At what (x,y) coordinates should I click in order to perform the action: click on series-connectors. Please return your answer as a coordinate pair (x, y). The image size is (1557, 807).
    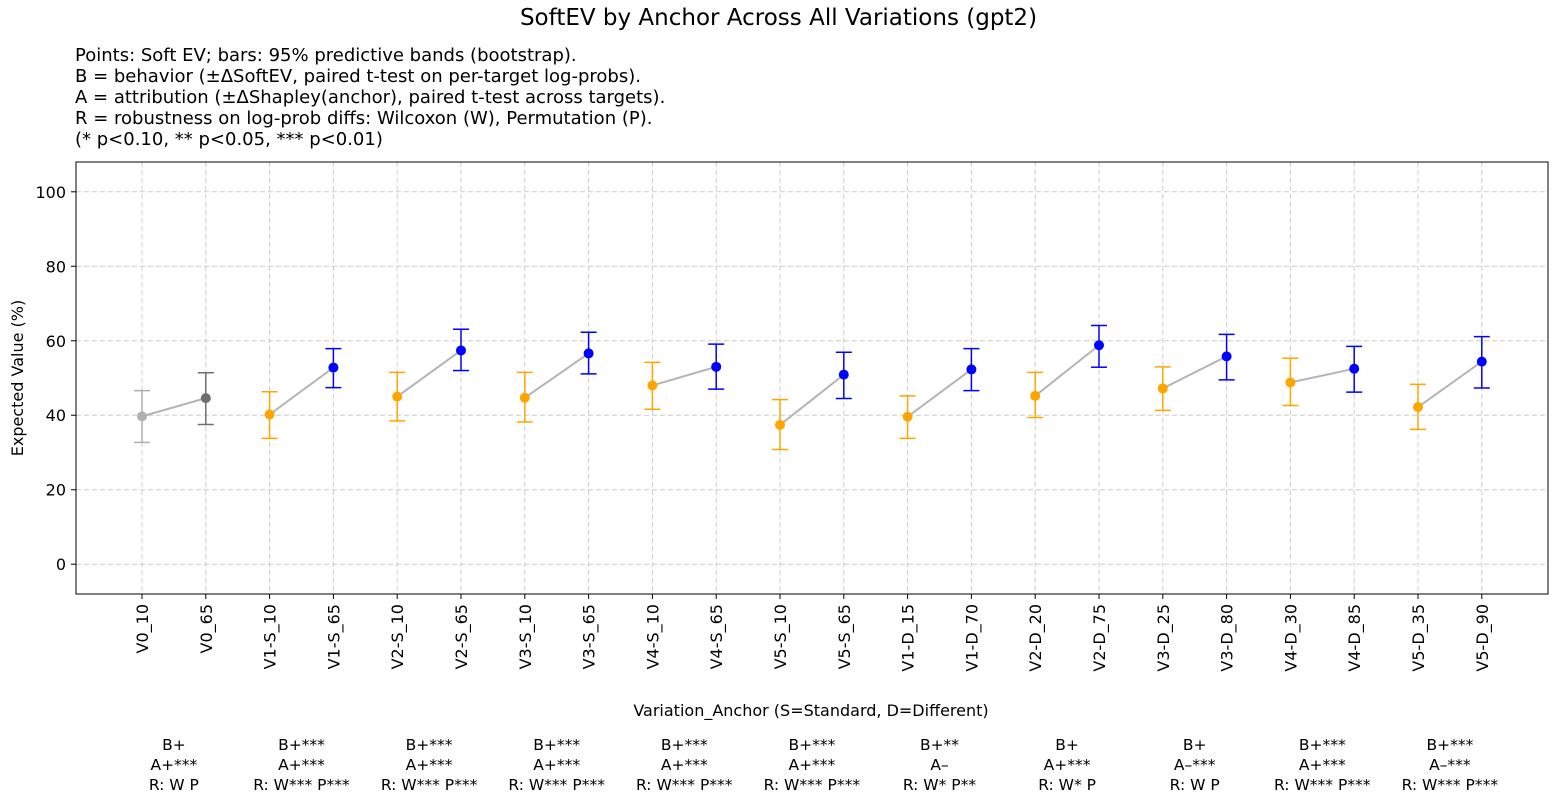
    Looking at the image, I should click on (812, 385).